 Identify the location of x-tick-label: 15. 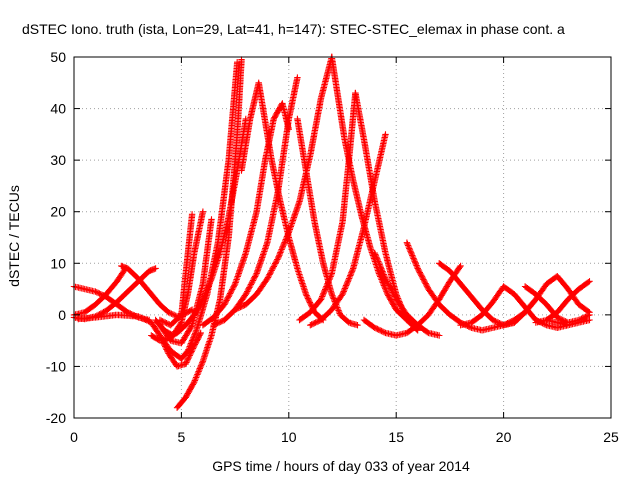
(396, 437).